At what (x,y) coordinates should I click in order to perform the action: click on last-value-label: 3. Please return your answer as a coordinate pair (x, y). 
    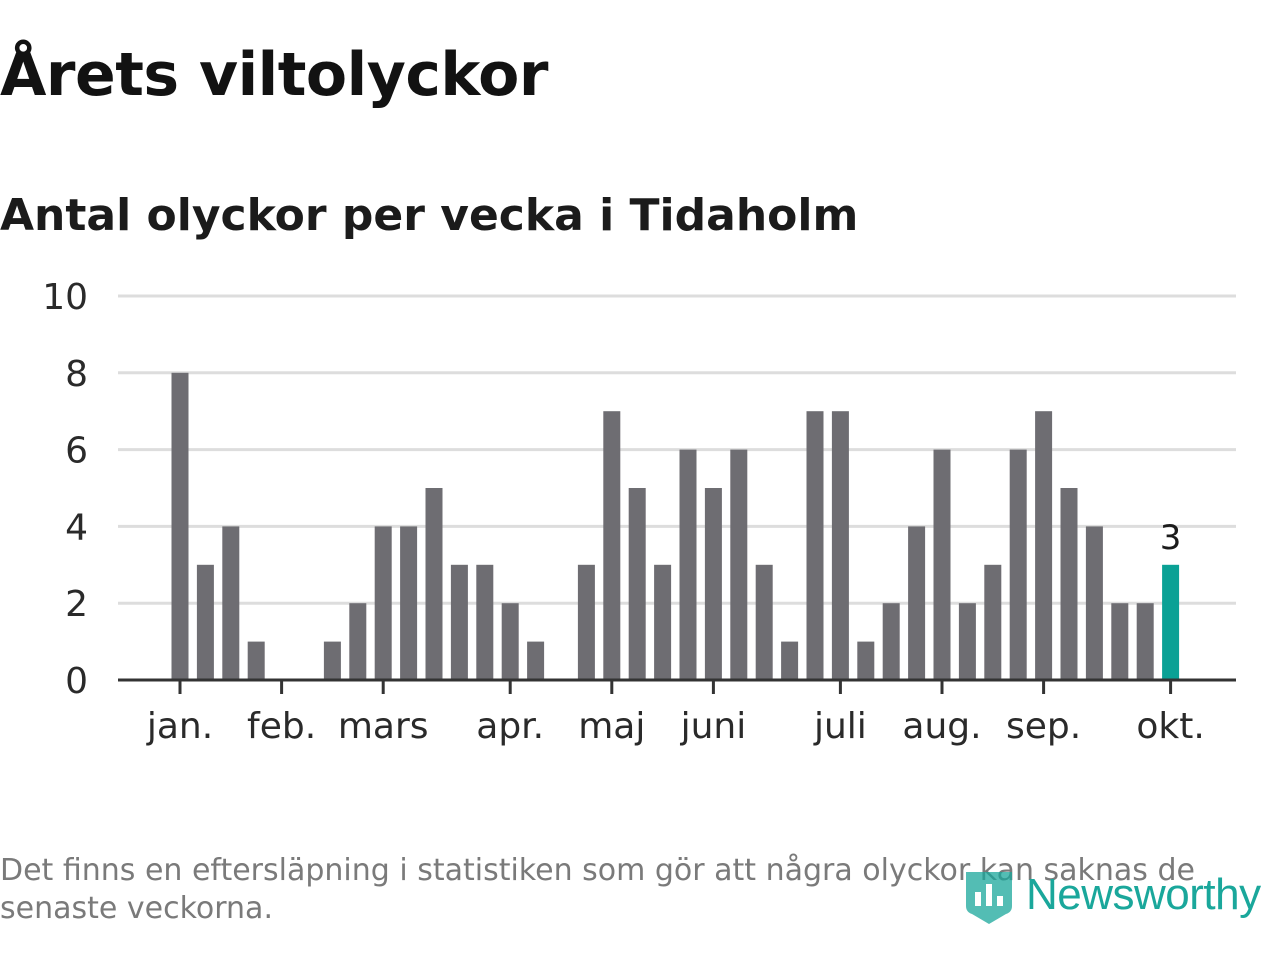
    Looking at the image, I should click on (1171, 538).